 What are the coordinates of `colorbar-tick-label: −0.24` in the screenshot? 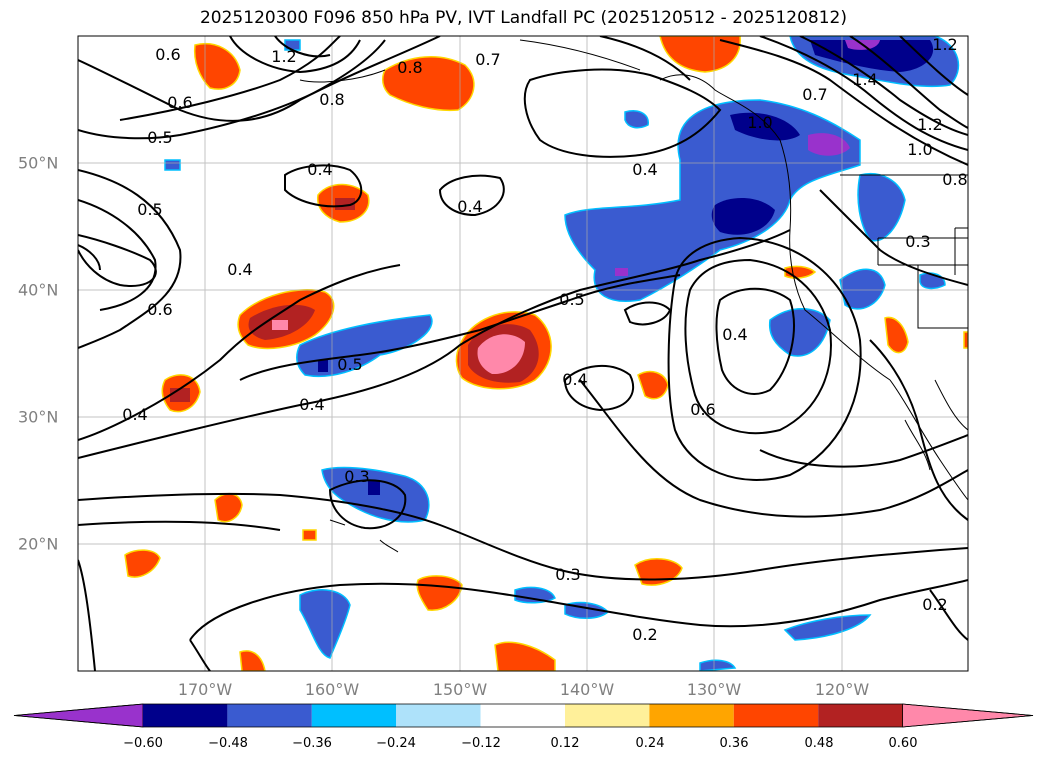 It's located at (396, 743).